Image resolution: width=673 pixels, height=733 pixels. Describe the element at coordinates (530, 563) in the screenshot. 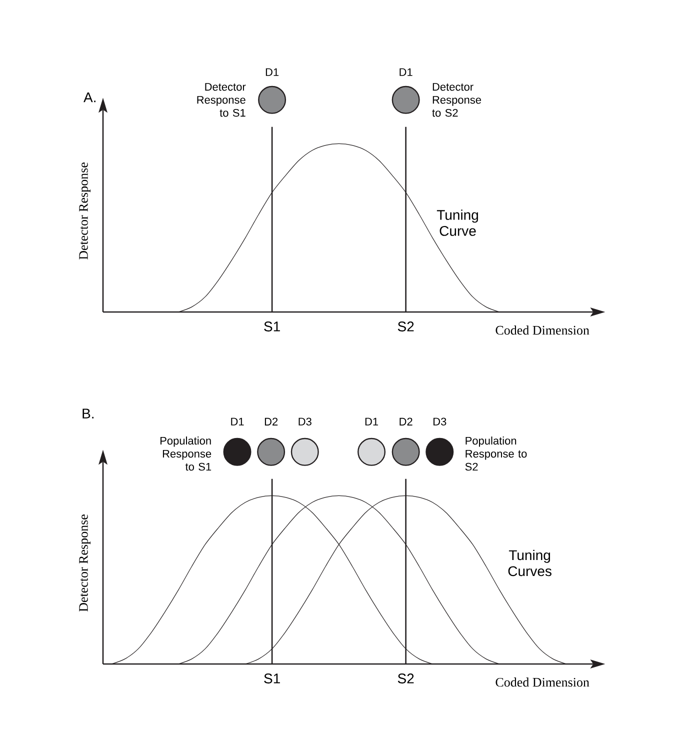

I see `annotation: Tuning Curves` at that location.